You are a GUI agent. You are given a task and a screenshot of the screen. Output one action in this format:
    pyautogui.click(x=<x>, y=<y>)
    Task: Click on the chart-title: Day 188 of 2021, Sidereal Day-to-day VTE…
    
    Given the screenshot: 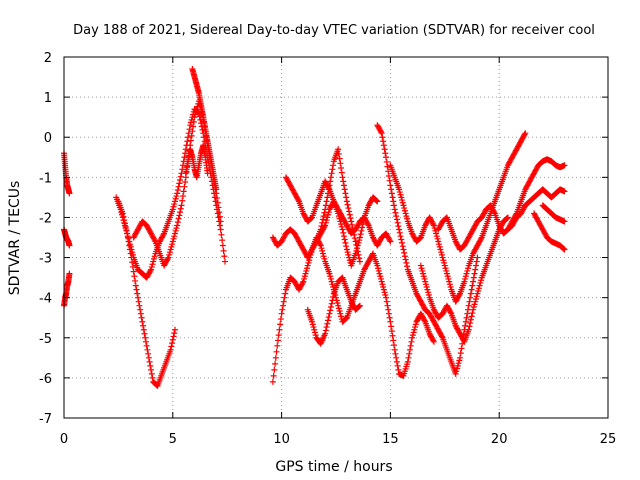 What is the action you would take?
    pyautogui.click(x=334, y=30)
    